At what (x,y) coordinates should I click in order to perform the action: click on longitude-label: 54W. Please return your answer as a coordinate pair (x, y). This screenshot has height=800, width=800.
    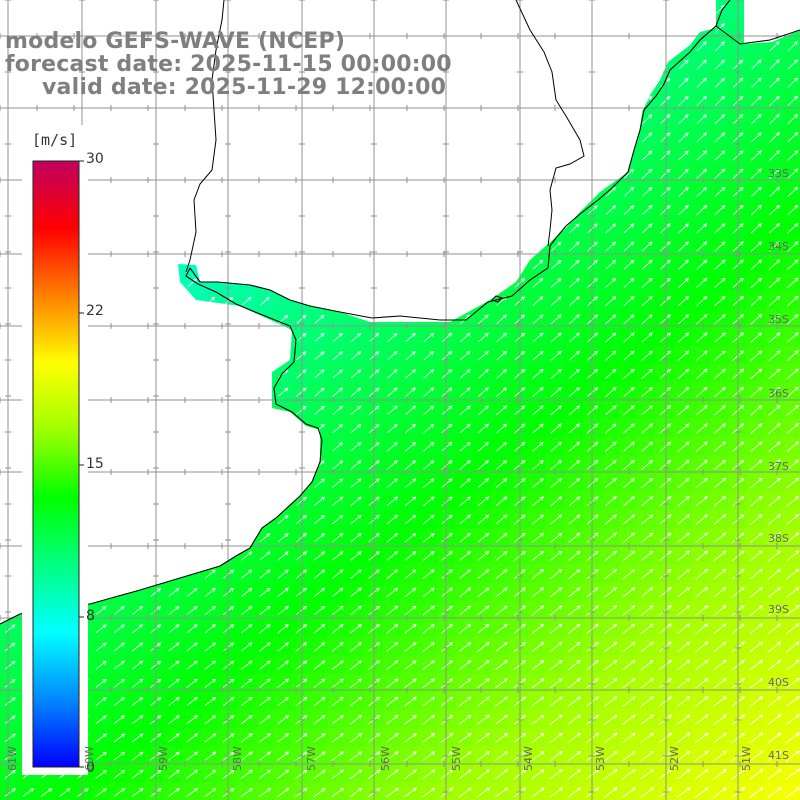
    Looking at the image, I should click on (528, 758).